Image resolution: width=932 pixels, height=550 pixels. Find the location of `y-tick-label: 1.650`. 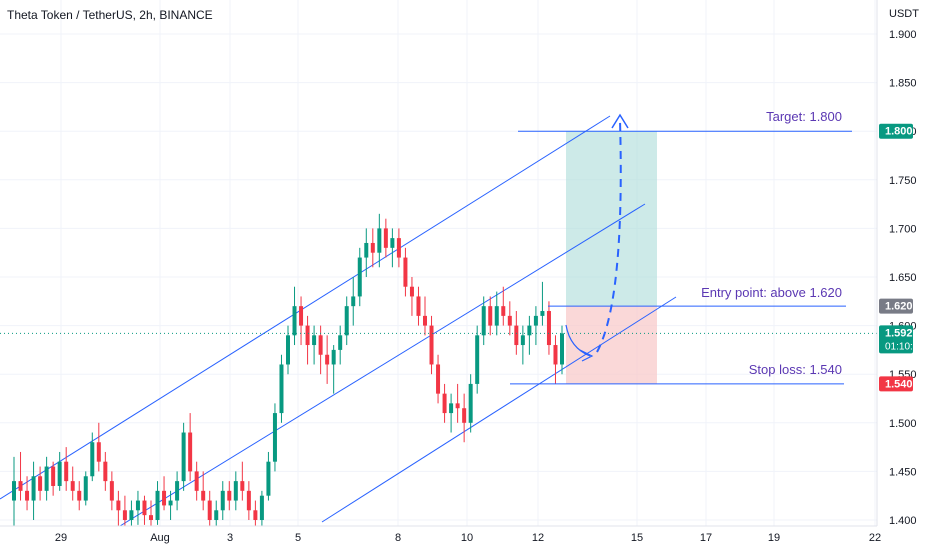

y-tick-label: 1.650 is located at coordinates (903, 278).